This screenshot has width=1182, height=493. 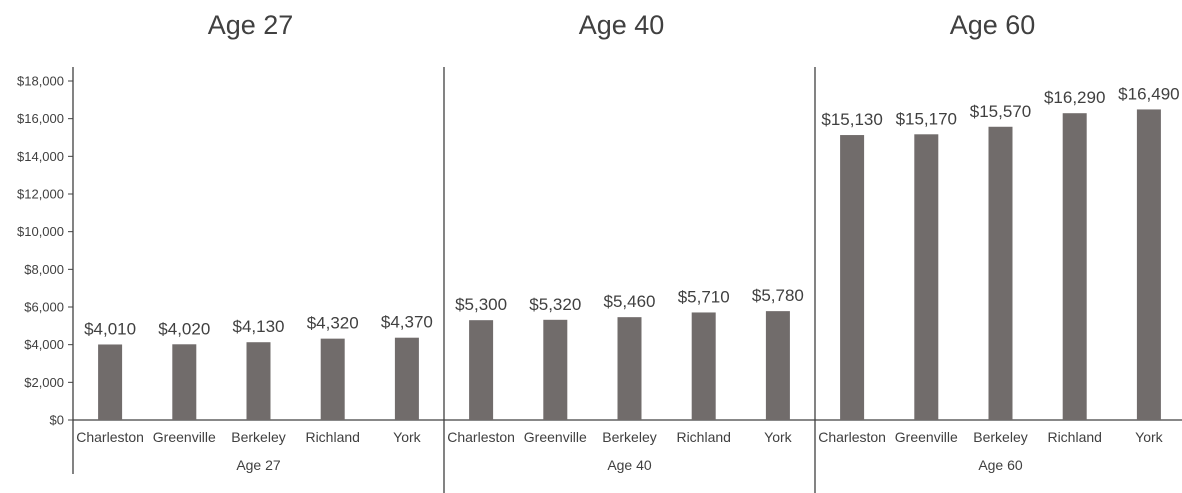 What do you see at coordinates (184, 328) in the screenshot?
I see `data-label: $4,020` at bounding box center [184, 328].